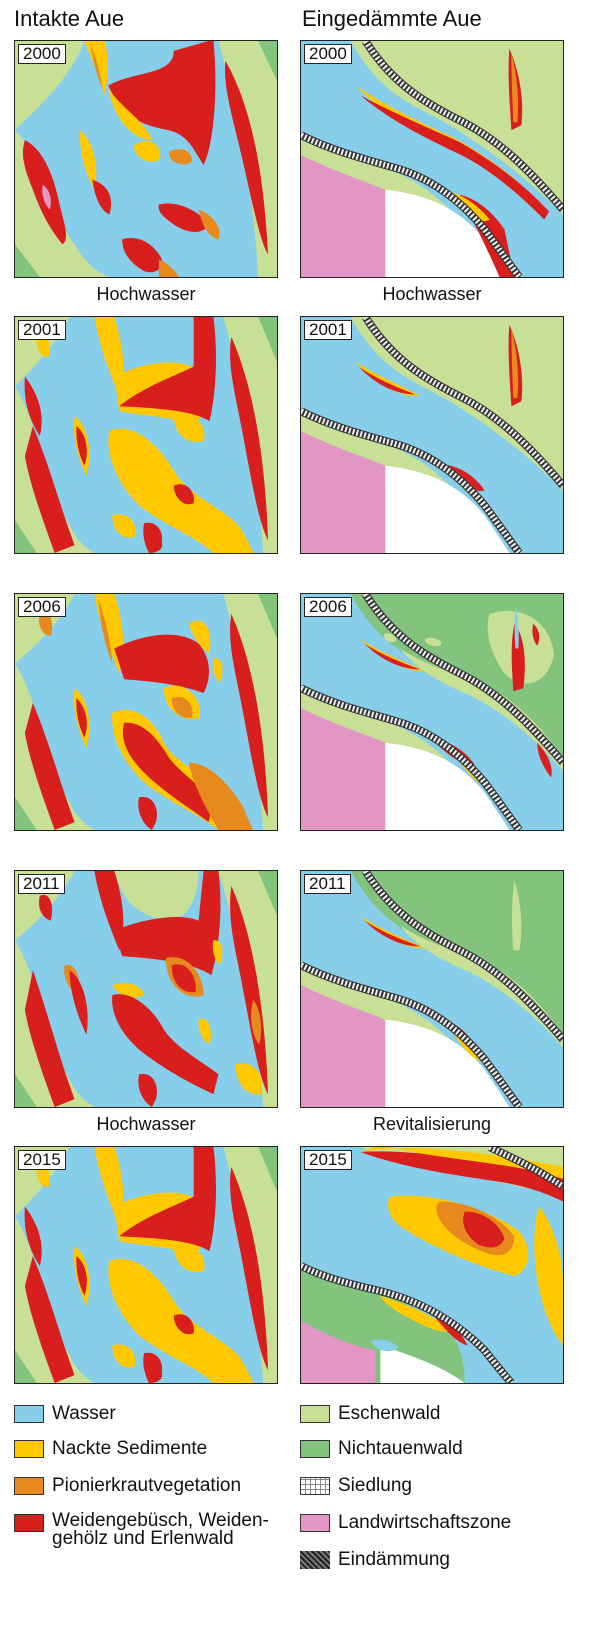  I want to click on legend-item-eindaemmung: Eindämmung, so click(375, 1559).